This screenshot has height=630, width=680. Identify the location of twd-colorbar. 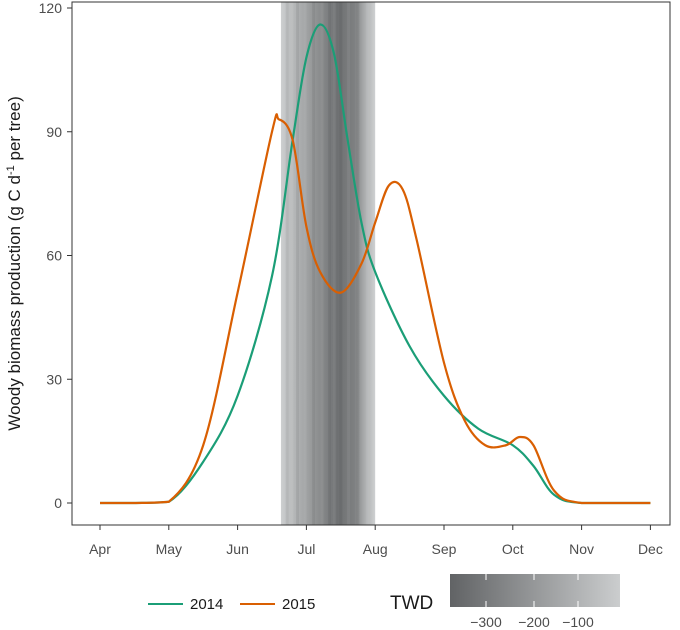
(535, 590).